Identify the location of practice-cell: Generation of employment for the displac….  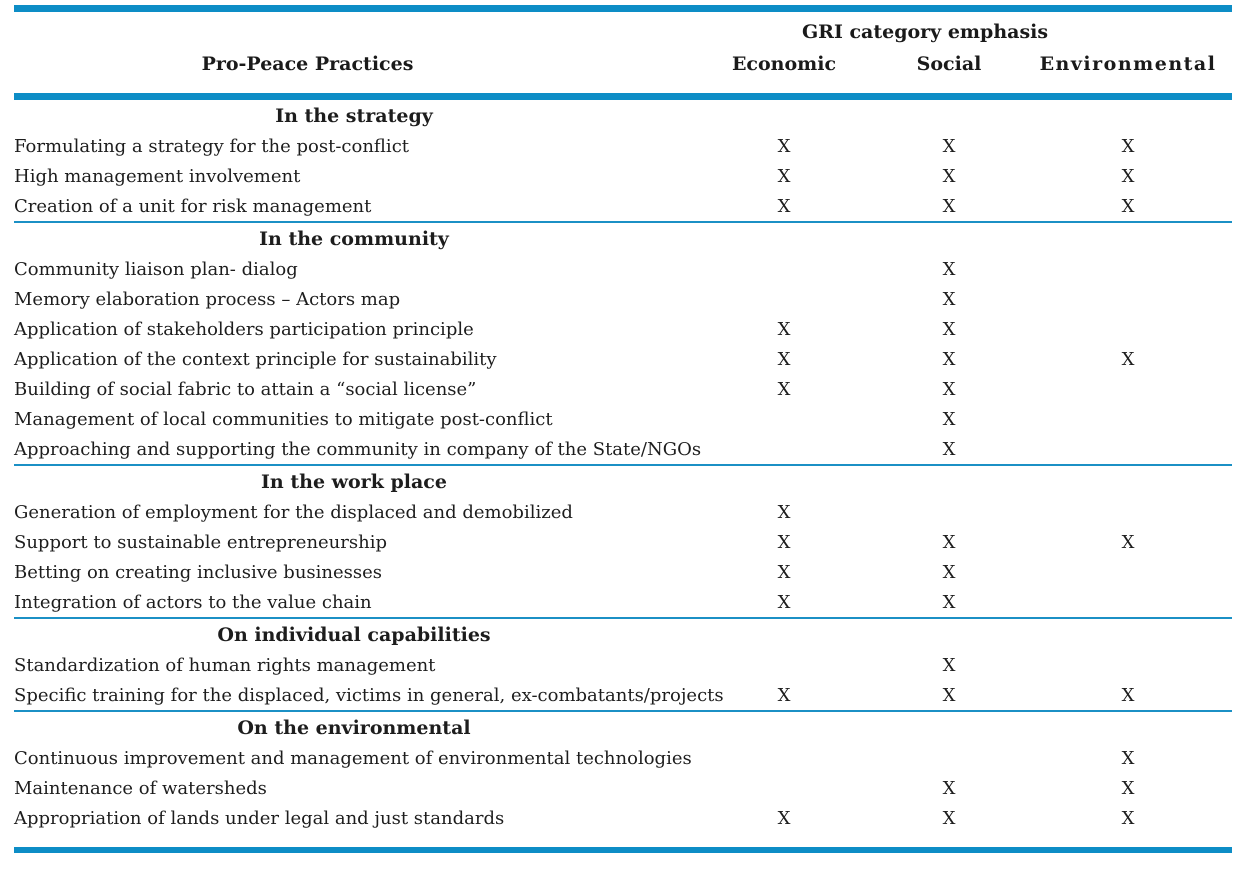
(293, 512).